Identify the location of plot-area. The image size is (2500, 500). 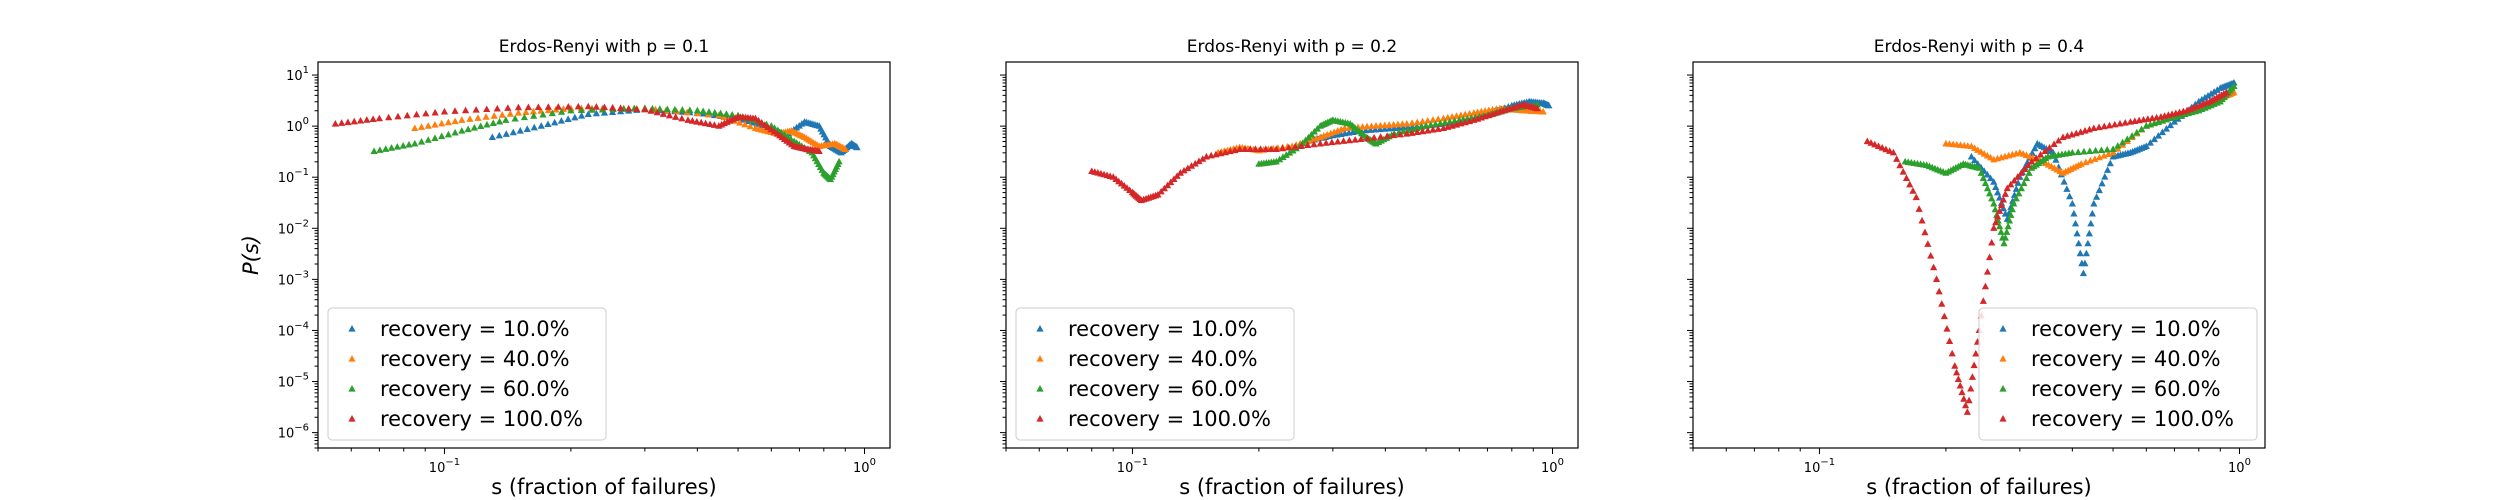
(1320, 150).